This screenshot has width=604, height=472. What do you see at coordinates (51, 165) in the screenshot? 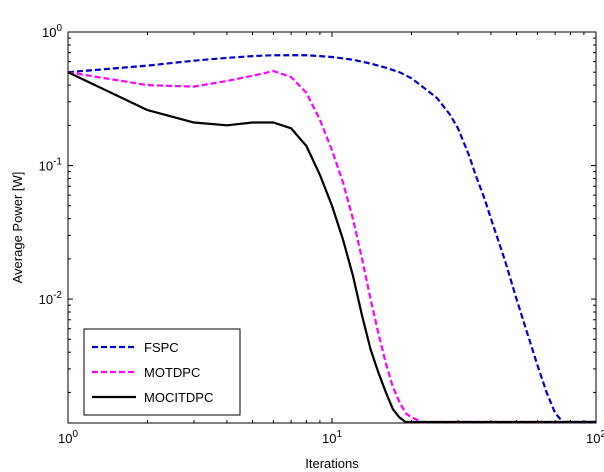
I see `y-tick-label: 10⁻¹` at bounding box center [51, 165].